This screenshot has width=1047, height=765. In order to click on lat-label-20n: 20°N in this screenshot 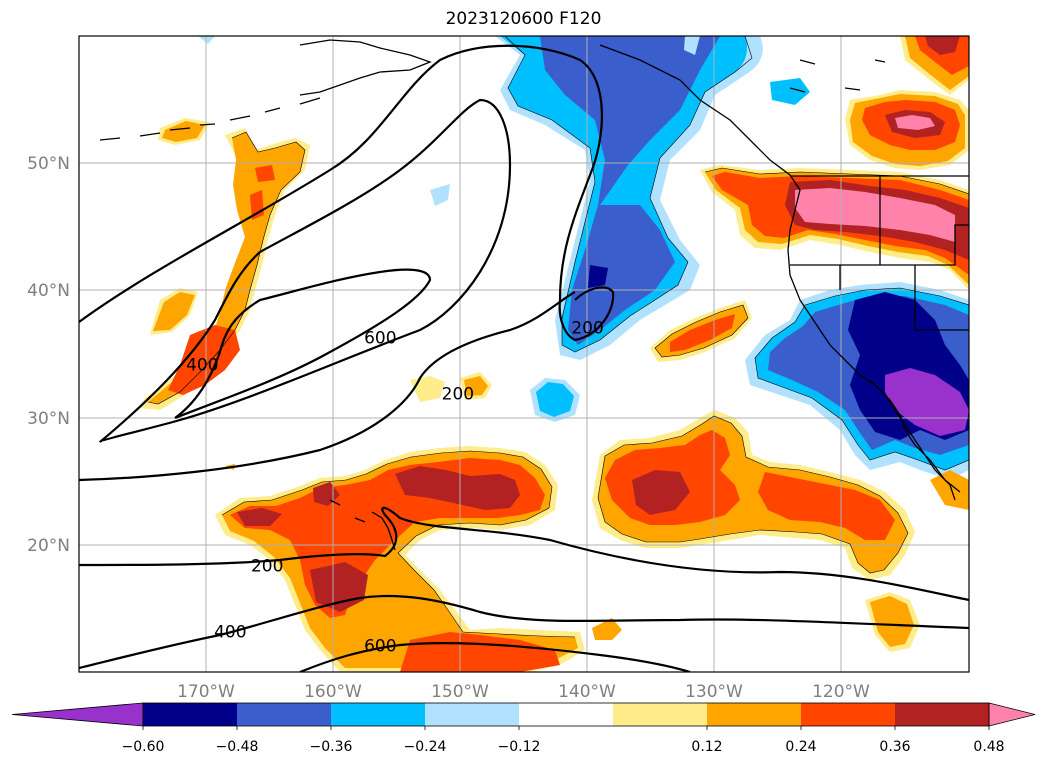, I will do `click(48, 546)`.